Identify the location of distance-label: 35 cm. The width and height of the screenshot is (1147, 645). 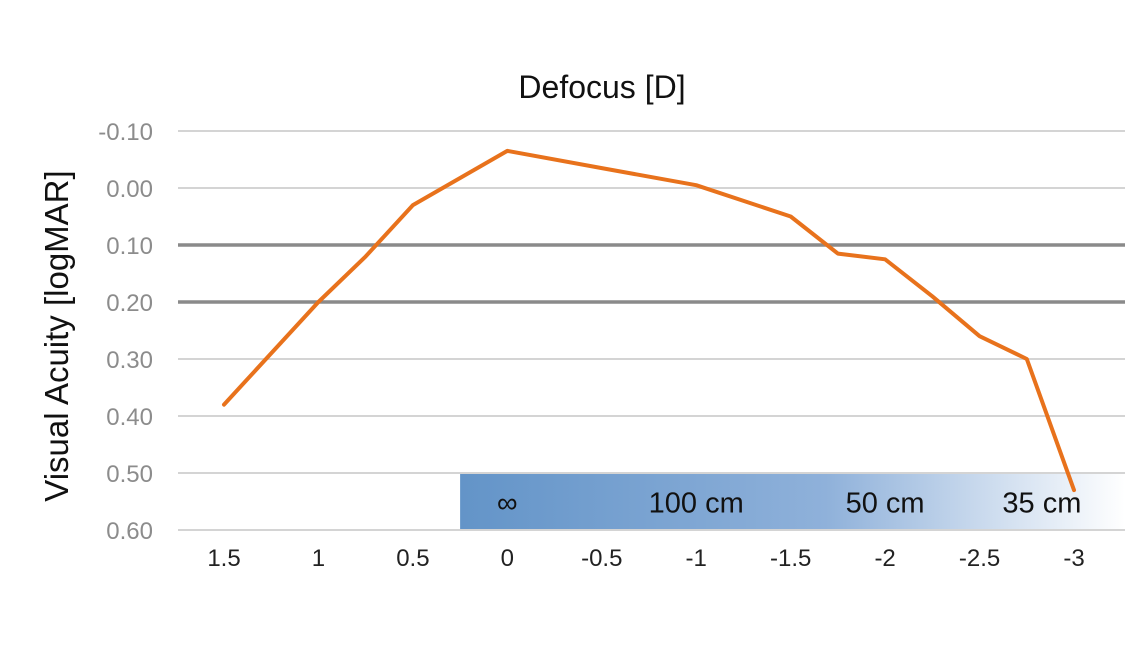
(1041, 504).